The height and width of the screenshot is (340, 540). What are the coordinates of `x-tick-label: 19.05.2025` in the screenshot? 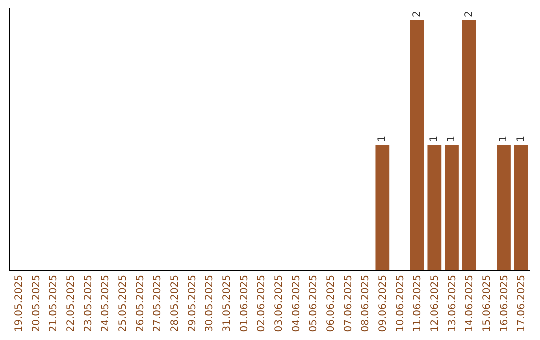 It's located at (19, 303).